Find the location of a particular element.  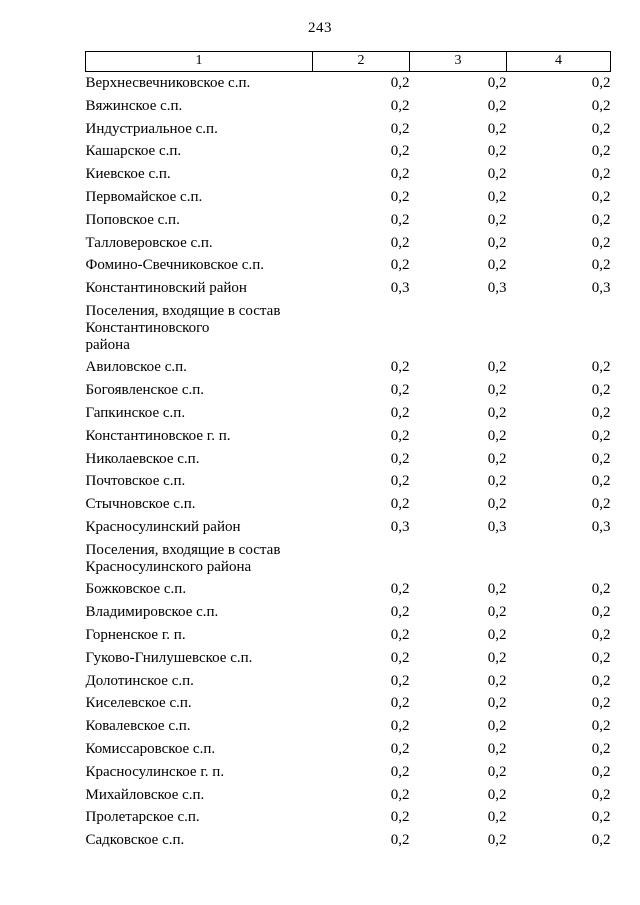

row-label-cell: Михайловское с.п. is located at coordinates (145, 794).